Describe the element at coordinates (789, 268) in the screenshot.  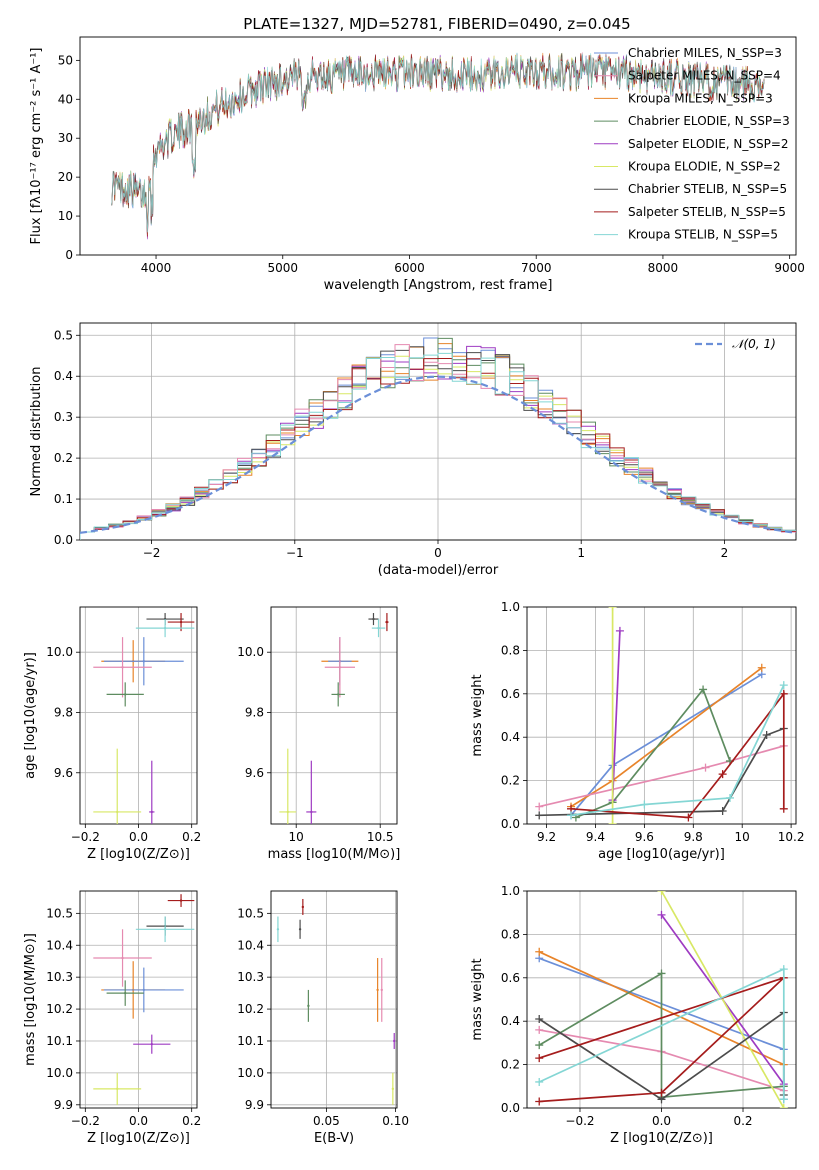
I see `x-tick-label: 9000` at that location.